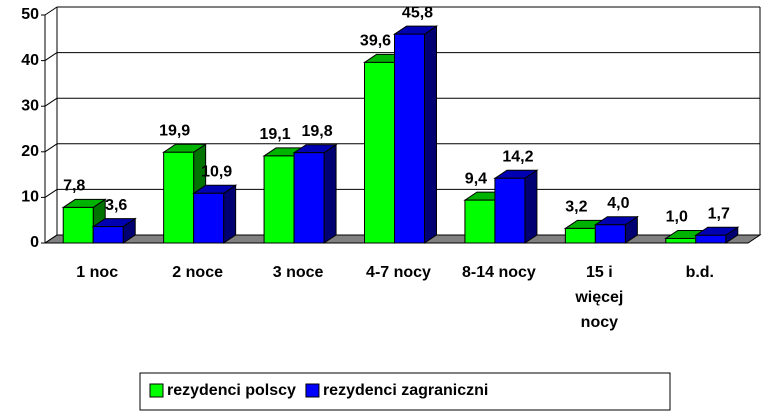 This screenshot has width=770, height=417. Describe the element at coordinates (97, 272) in the screenshot. I see `x-tick-label: 1 noc` at that location.